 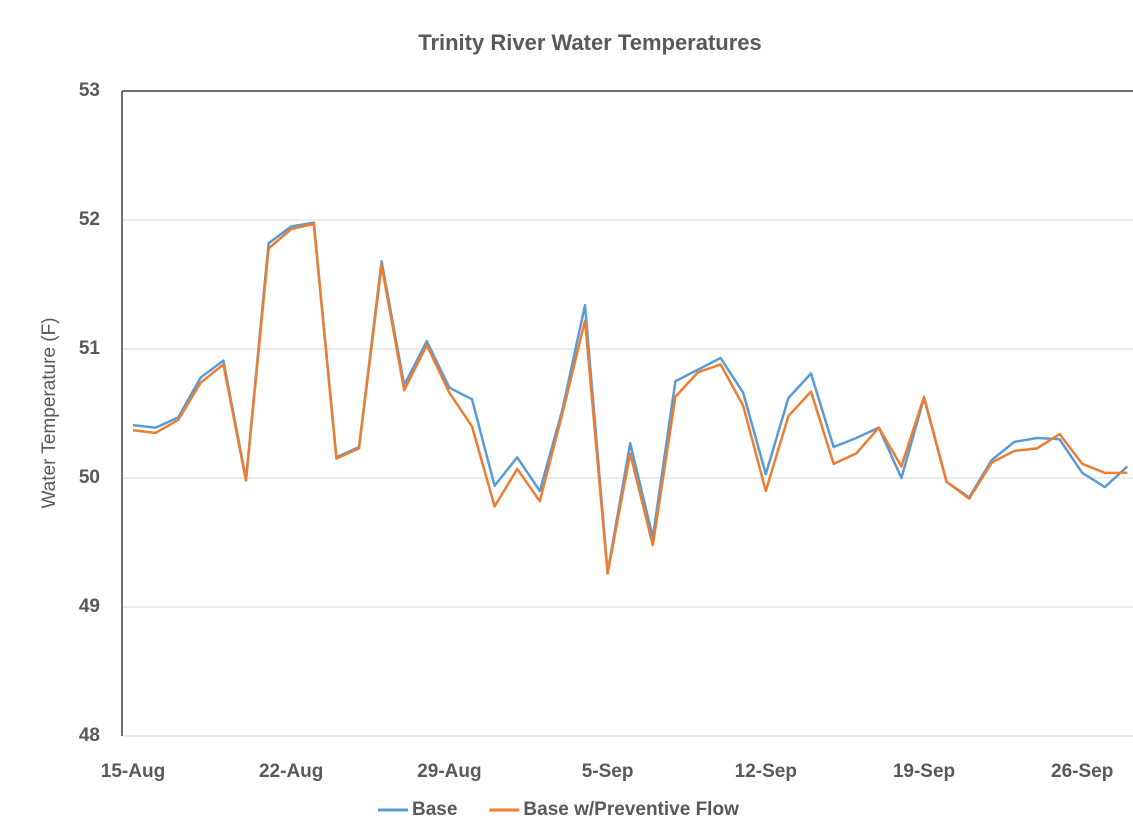 I want to click on legend-label: Base, so click(x=434, y=809).